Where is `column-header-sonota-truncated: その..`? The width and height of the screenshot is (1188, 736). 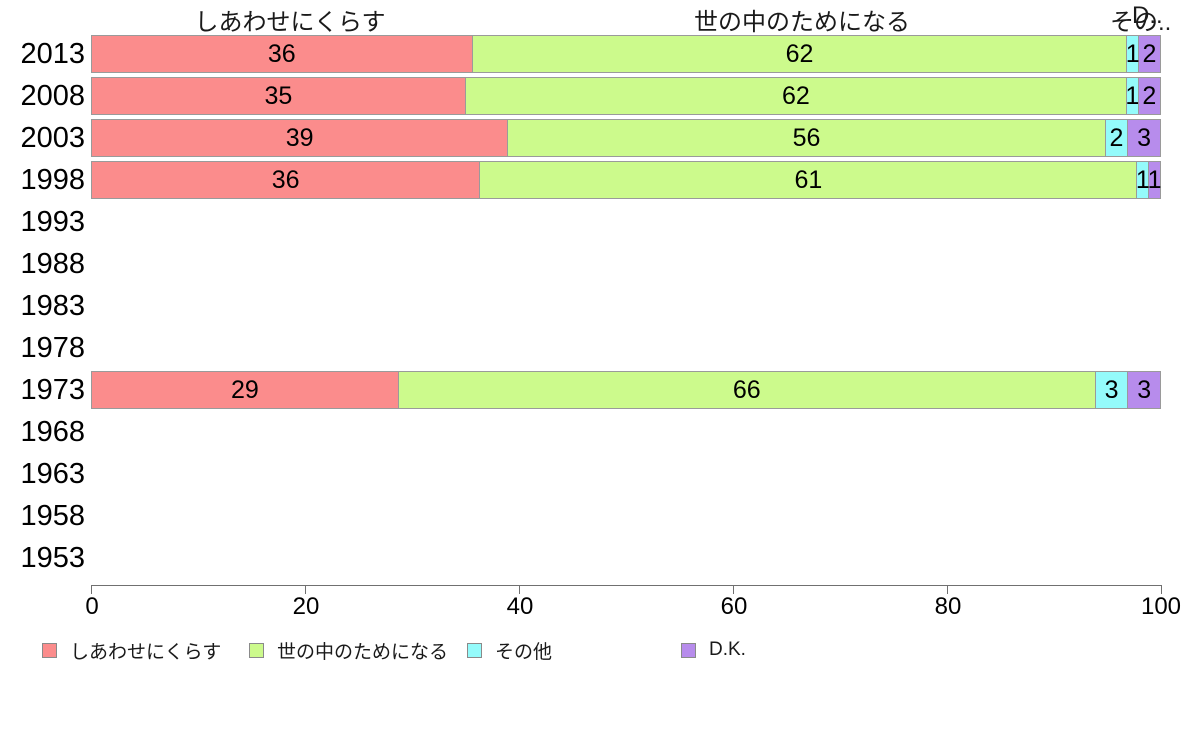
column-header-sonota-truncated: その.. is located at coordinates (1141, 22).